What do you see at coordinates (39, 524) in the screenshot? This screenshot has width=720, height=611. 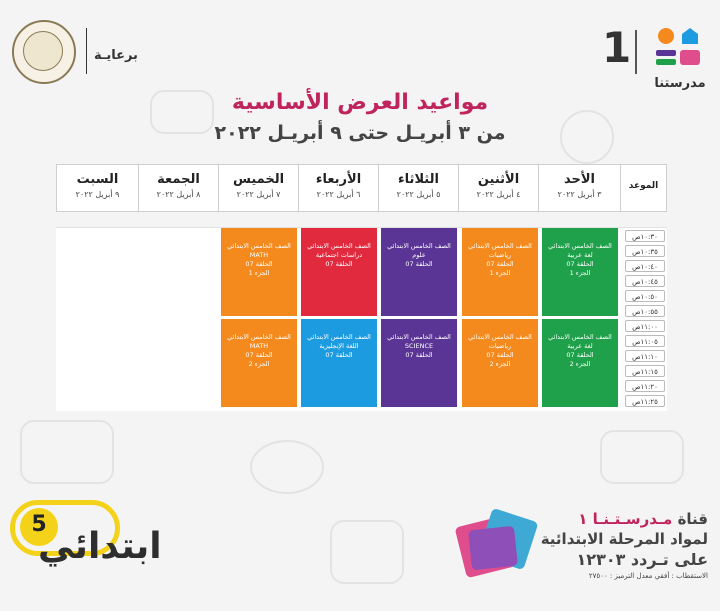 I see `grade-number: 5` at bounding box center [39, 524].